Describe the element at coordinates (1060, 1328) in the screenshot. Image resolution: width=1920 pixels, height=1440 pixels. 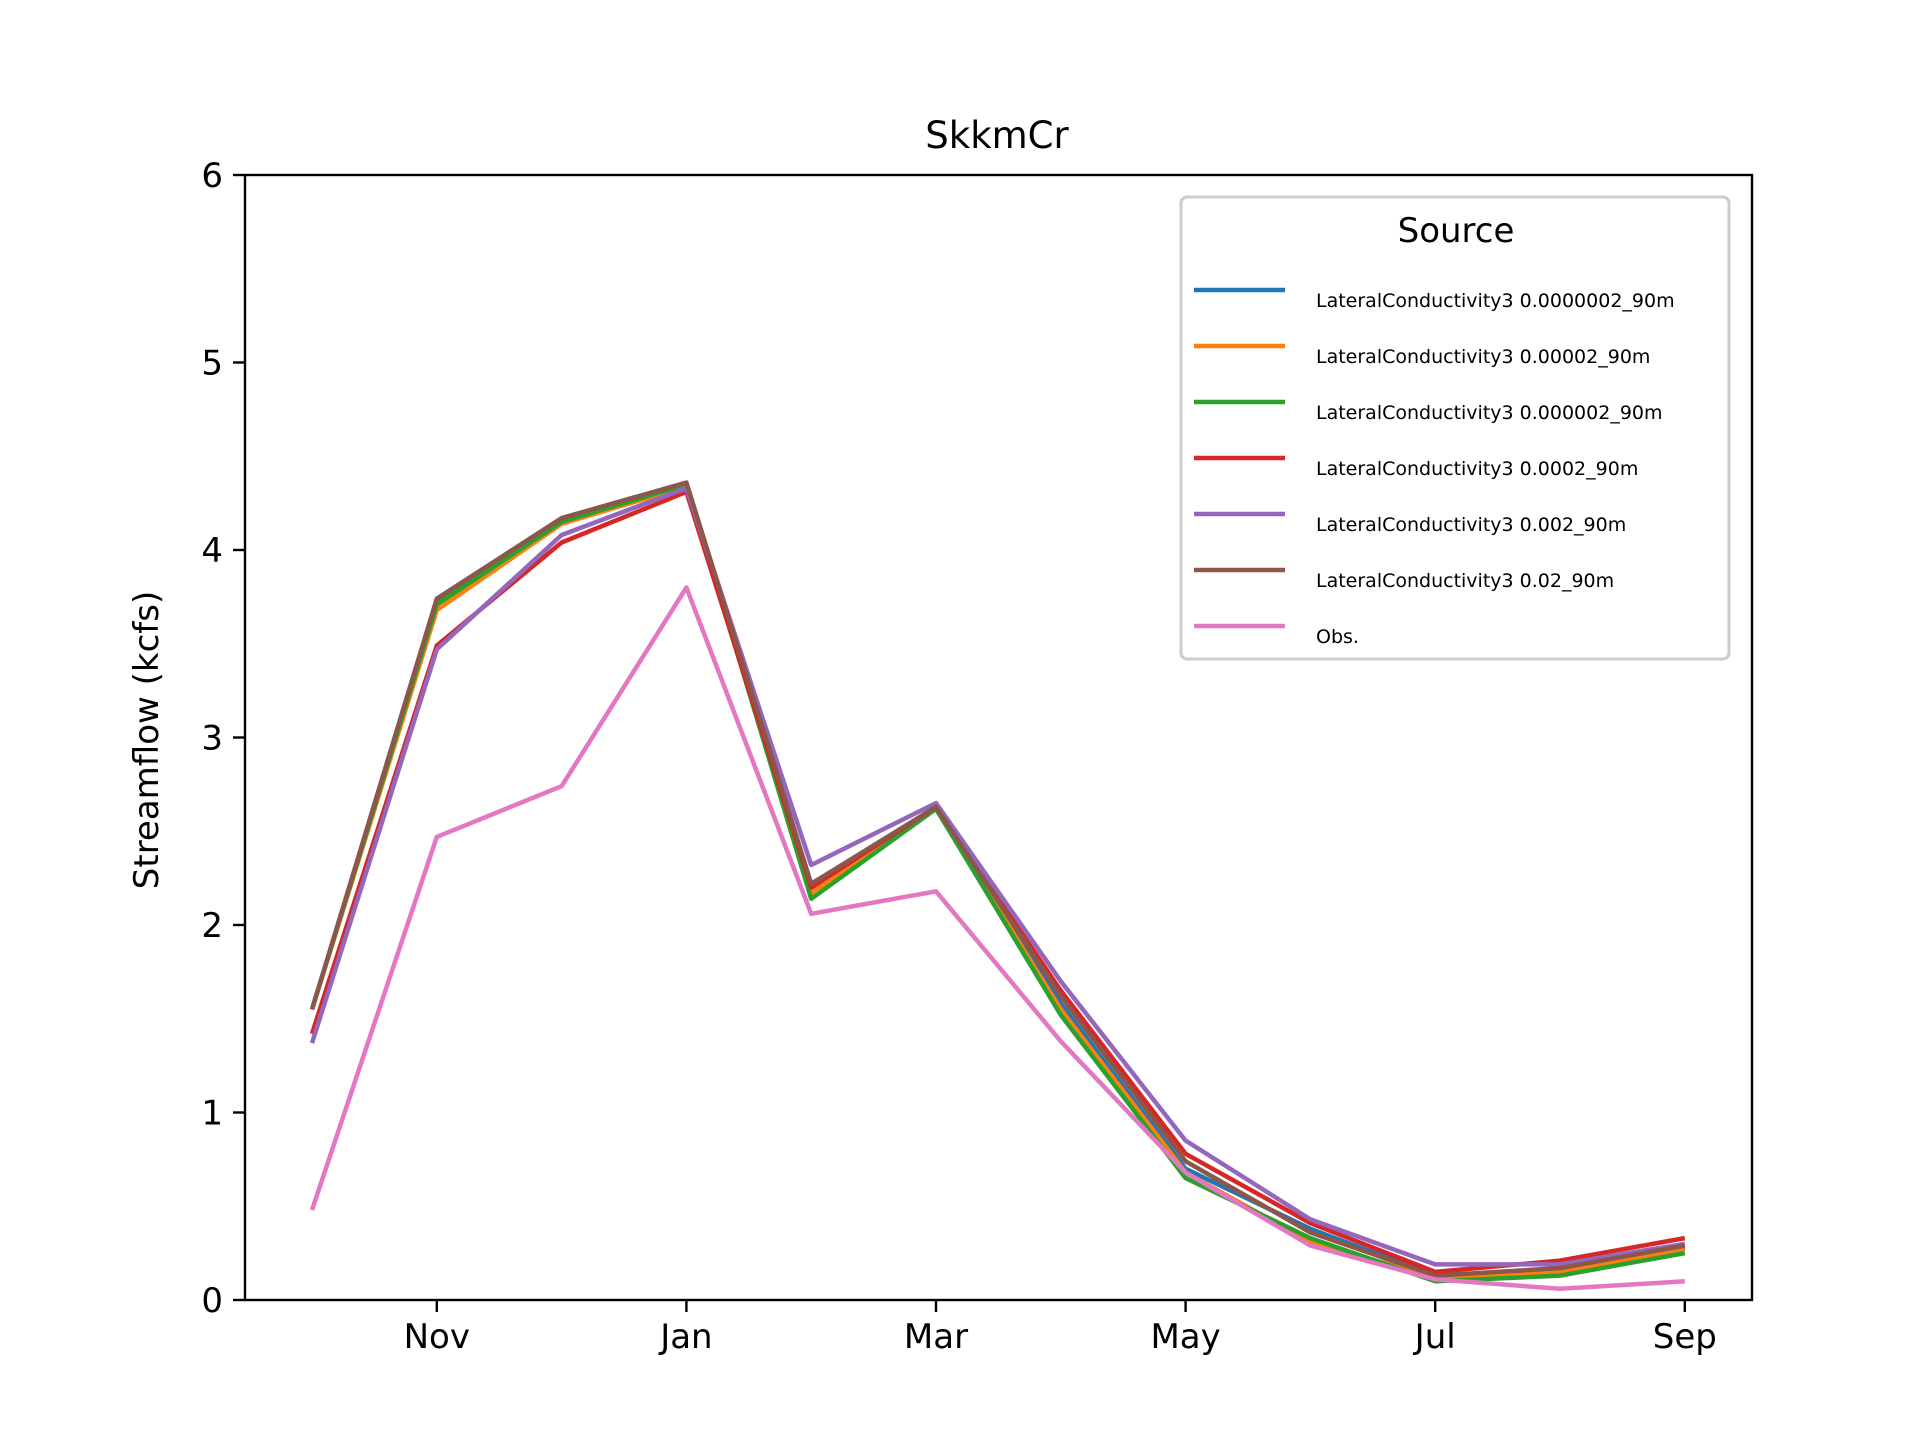
I see `x-axis: Nov Jan Mar May Jul Sep` at that location.